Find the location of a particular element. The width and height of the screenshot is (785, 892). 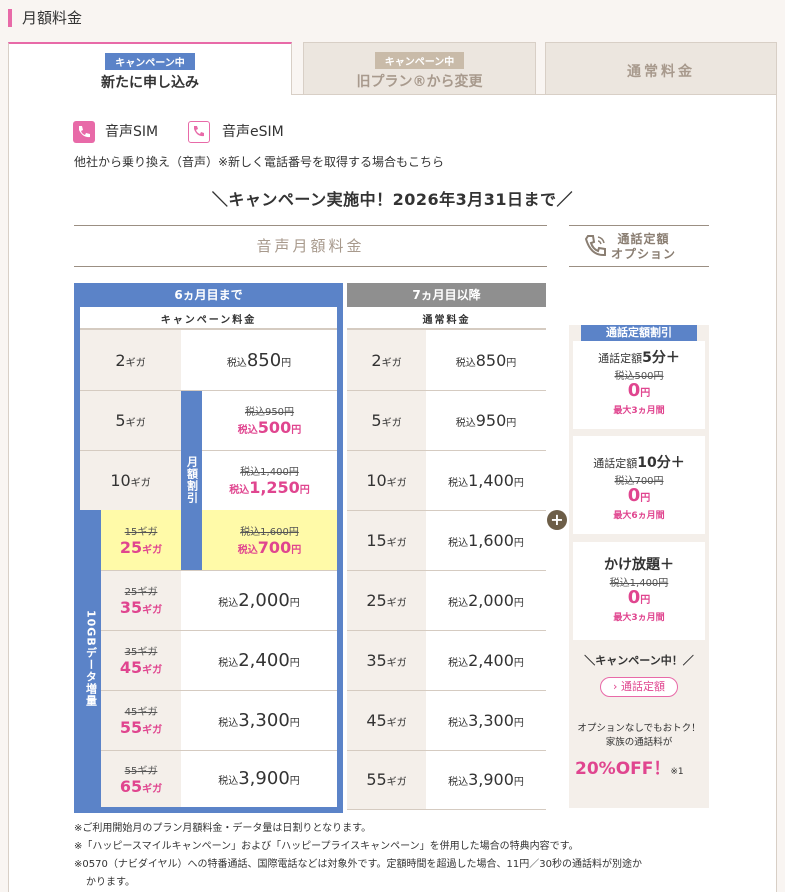

text-fragment: 2ギガ is located at coordinates (386, 360).